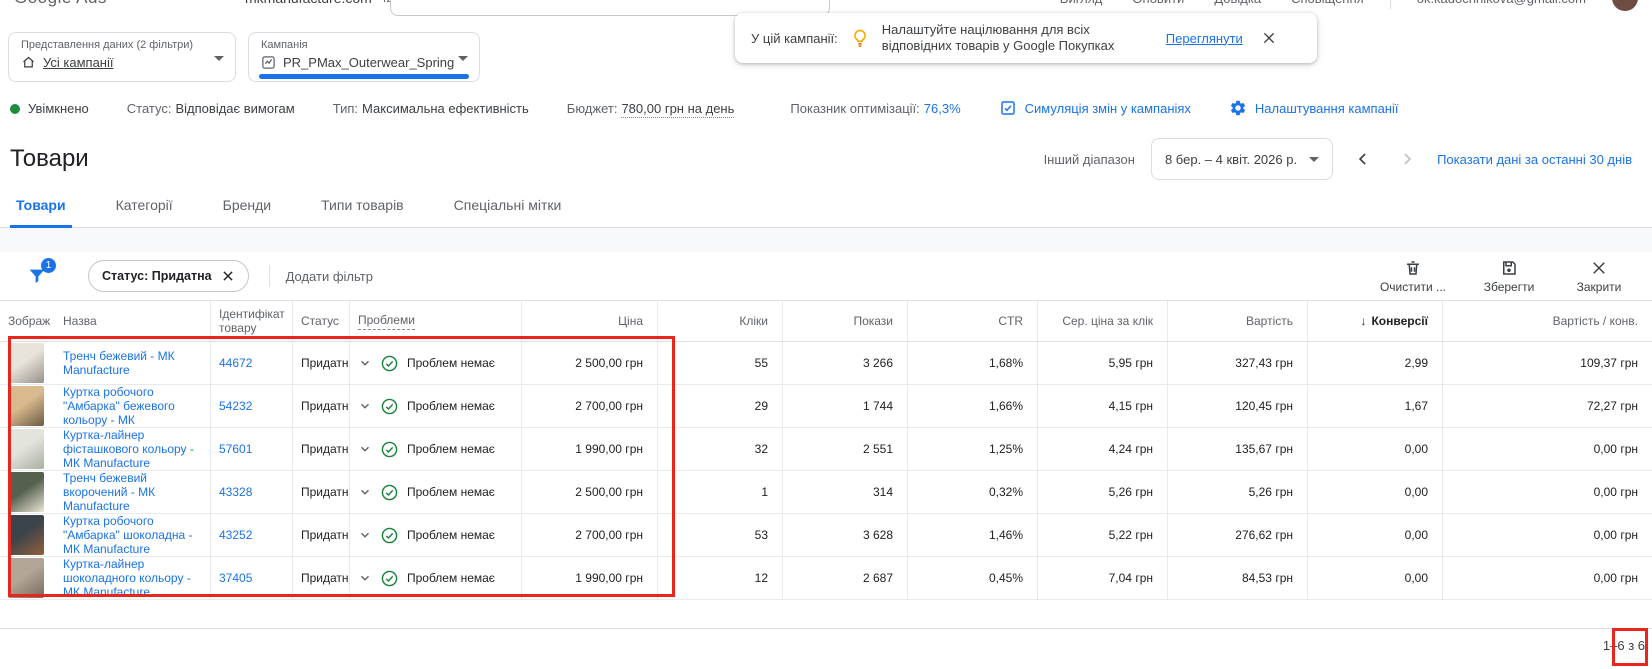 The image size is (1652, 669). I want to click on menu-refresh: Оновити, so click(1158, 3).